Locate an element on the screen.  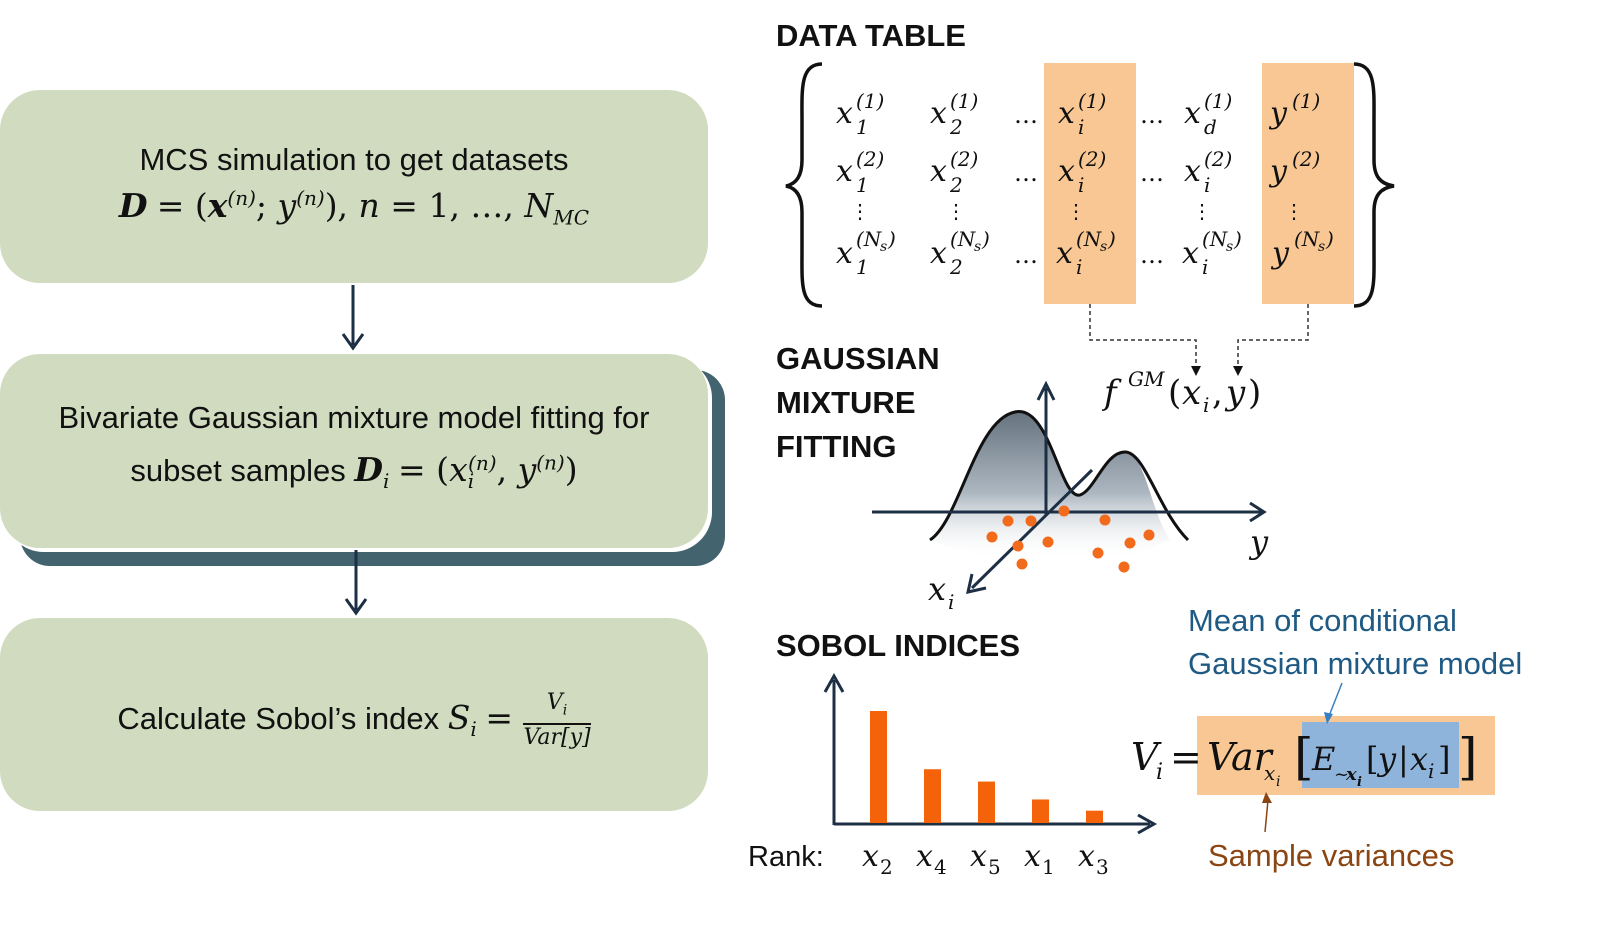
right-brace is located at coordinates (1374, 185).